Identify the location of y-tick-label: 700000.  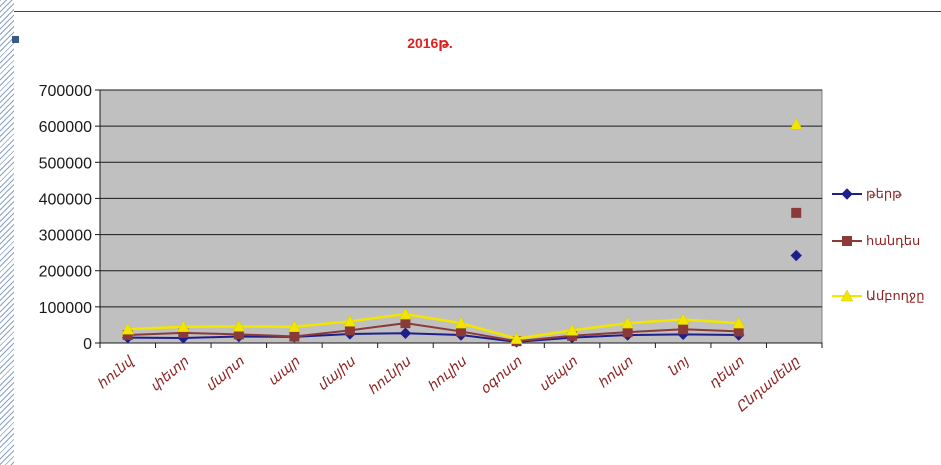
(65, 91).